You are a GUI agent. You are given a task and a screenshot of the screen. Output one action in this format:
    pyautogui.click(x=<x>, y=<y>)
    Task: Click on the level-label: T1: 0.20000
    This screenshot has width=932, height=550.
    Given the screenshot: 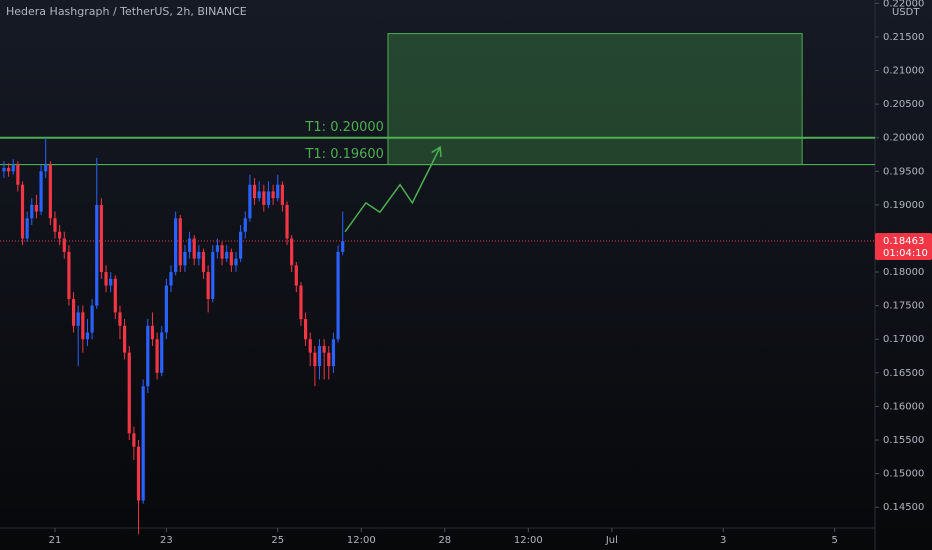 What is the action you would take?
    pyautogui.click(x=343, y=127)
    